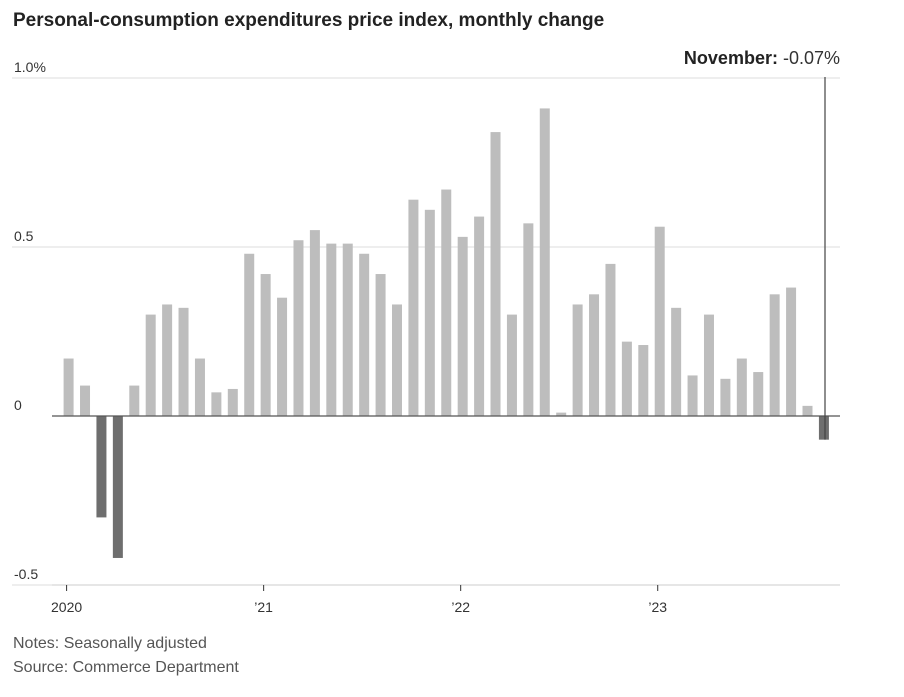 The width and height of the screenshot is (904, 697). What do you see at coordinates (126, 667) in the screenshot?
I see `source-text: Source: Commerce Department` at bounding box center [126, 667].